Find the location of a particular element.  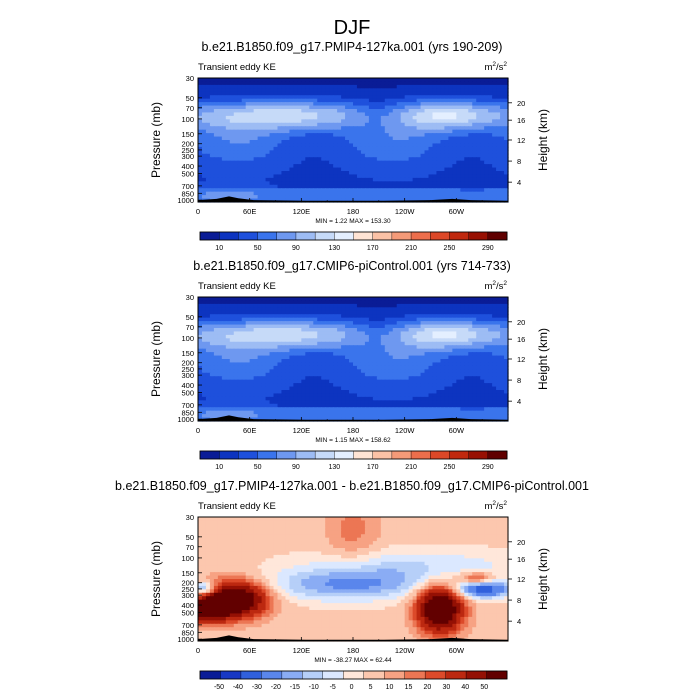

y-tick-label: 50 is located at coordinates (190, 98).